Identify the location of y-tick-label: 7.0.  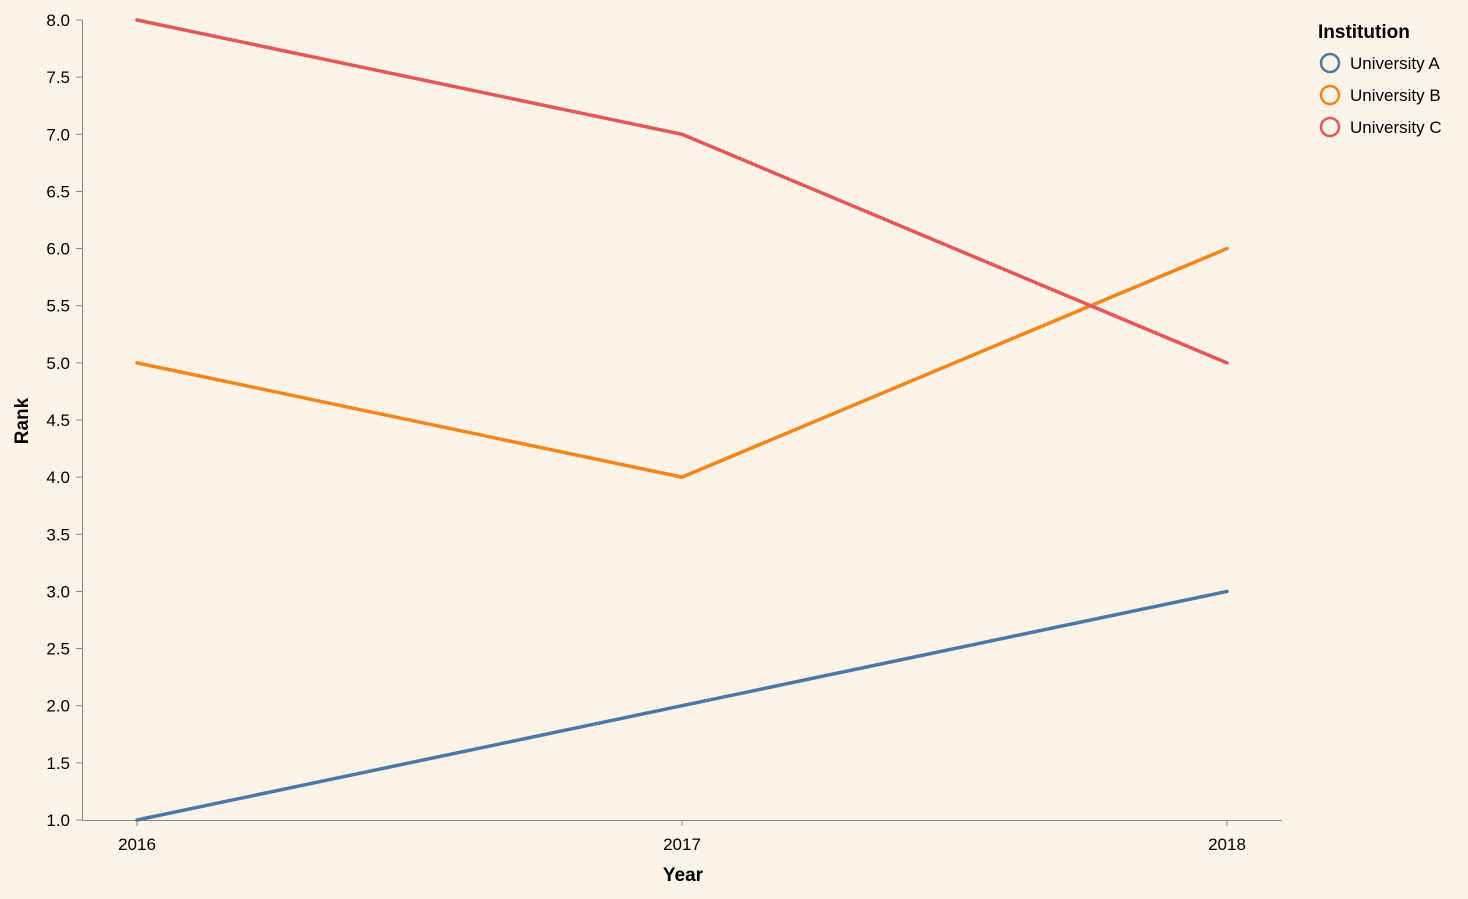
(58, 134).